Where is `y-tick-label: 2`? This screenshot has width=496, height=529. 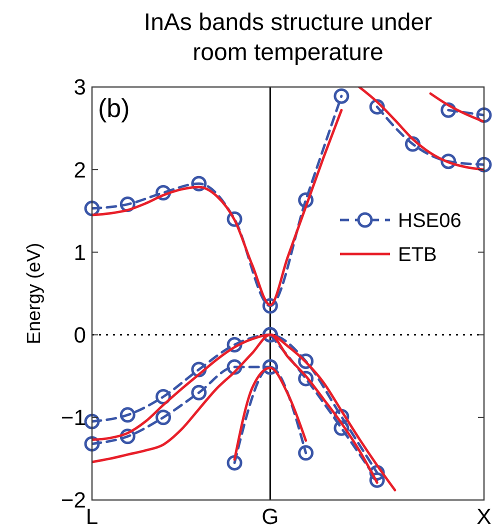 y-tick-label: 2 is located at coordinates (80, 169).